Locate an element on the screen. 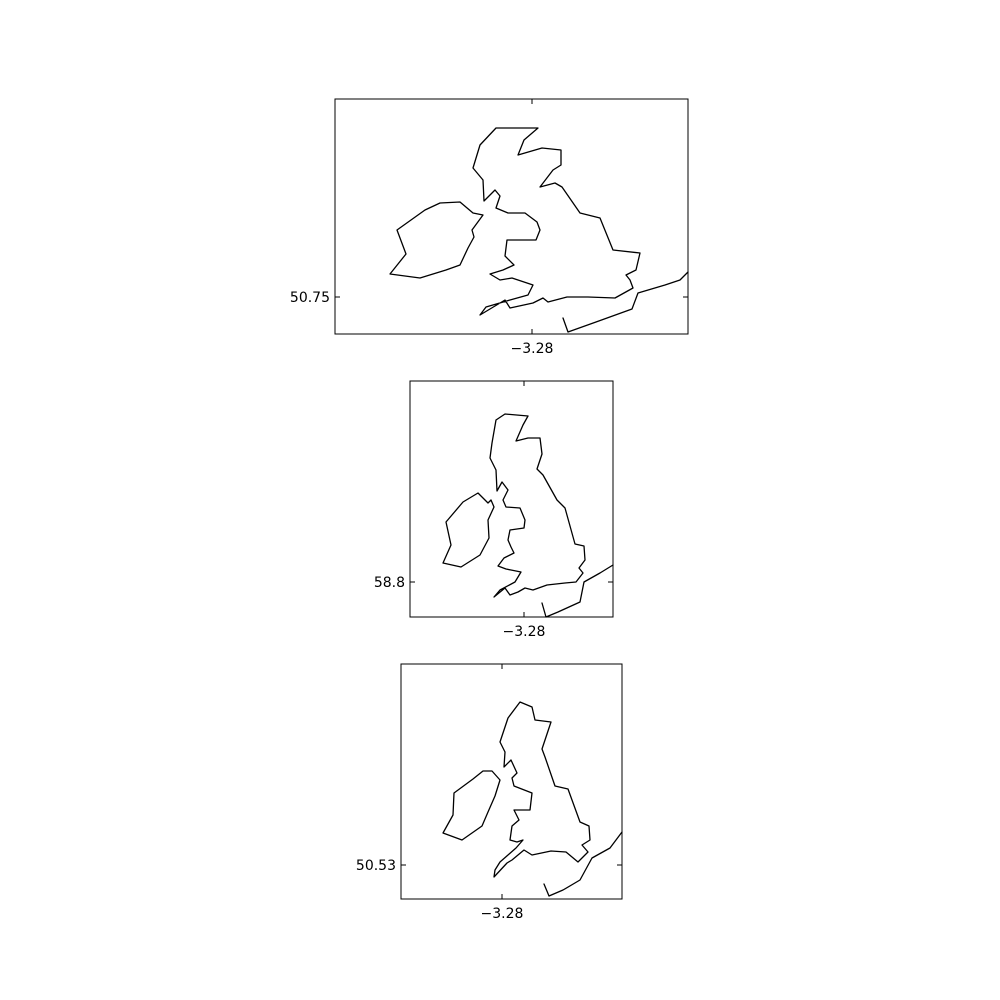 The width and height of the screenshot is (1000, 1000). y-tick-label: 50.75 is located at coordinates (310, 298).